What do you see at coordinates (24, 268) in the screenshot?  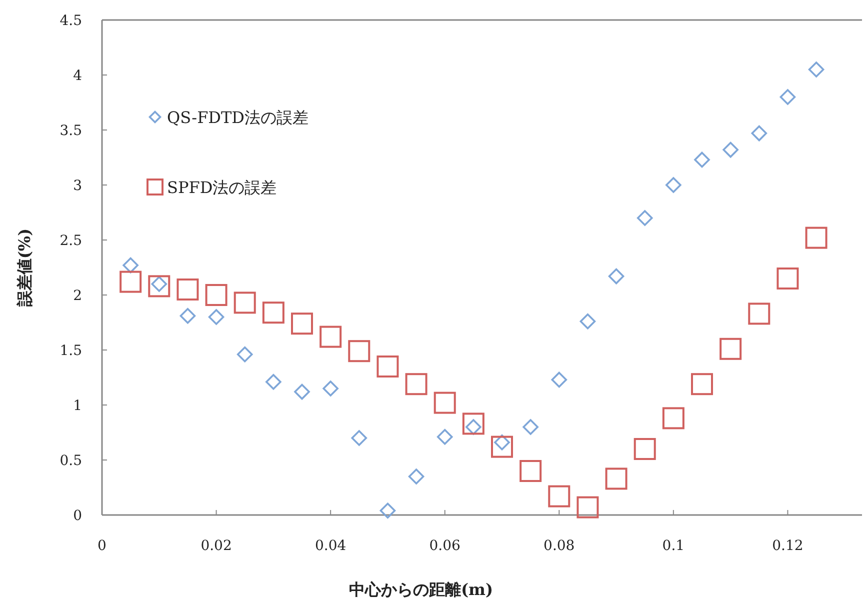 I see `y-axis-title: 誤差値(%)` at bounding box center [24, 268].